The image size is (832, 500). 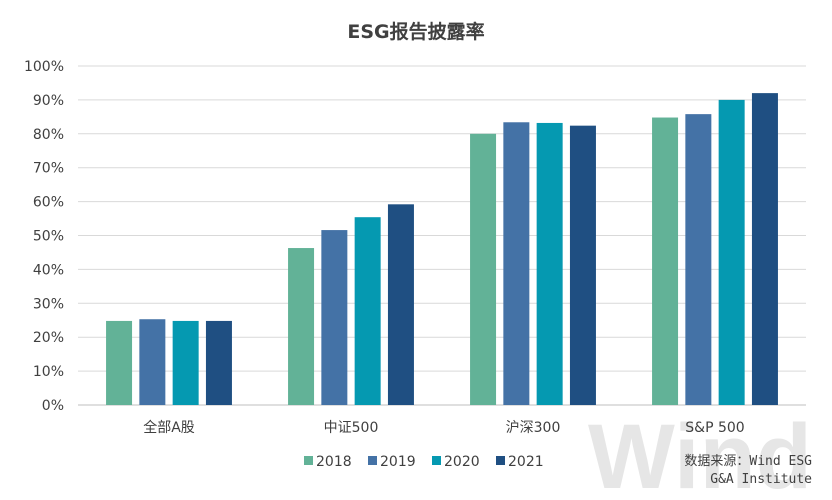 What do you see at coordinates (748, 461) in the screenshot?
I see `source-line-1: 数据来源：Wind ESG` at bounding box center [748, 461].